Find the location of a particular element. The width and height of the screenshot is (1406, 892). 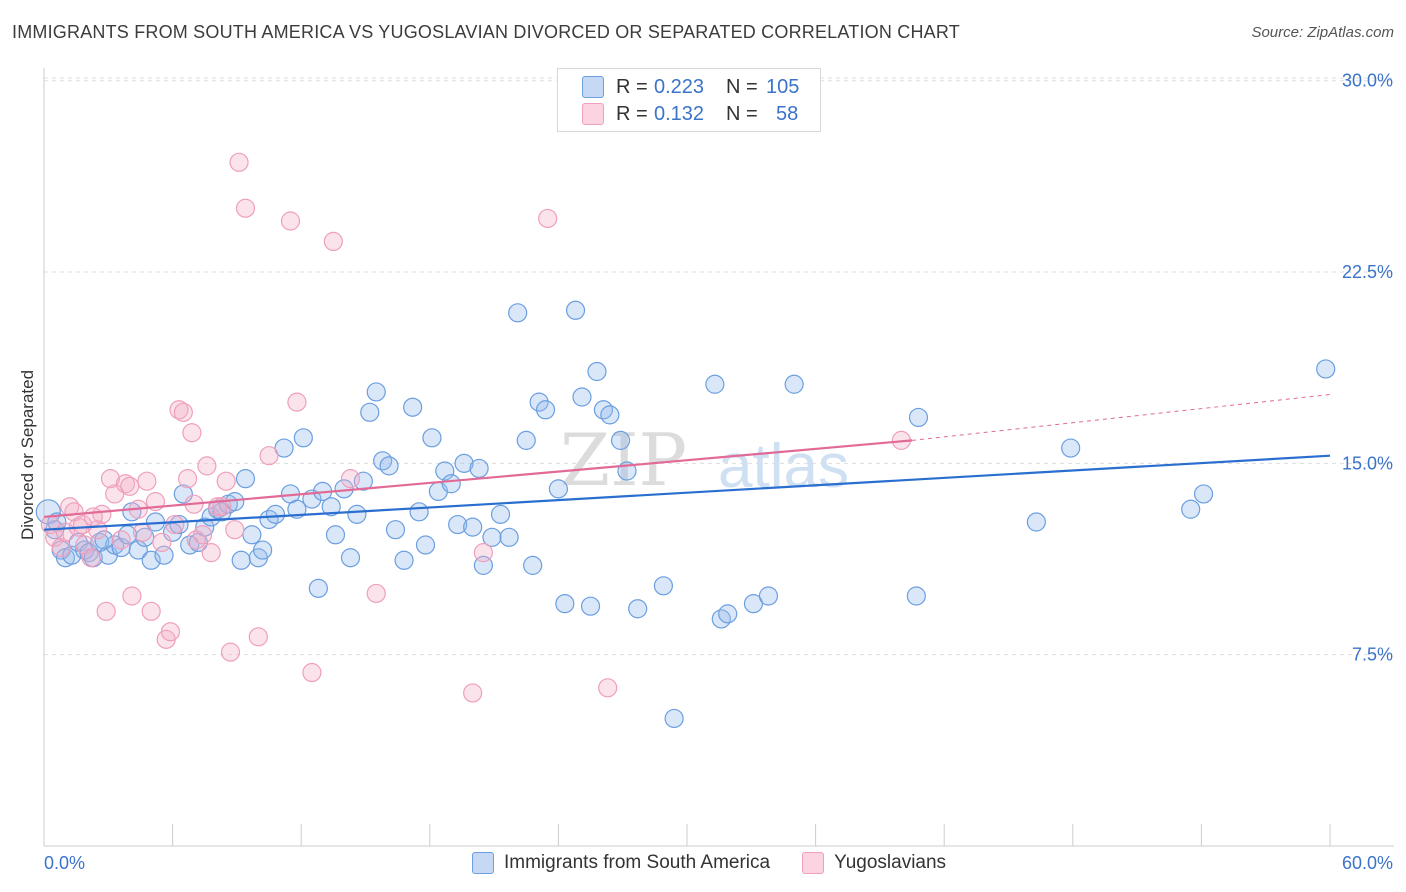

legend-swatch-pink is located at coordinates (813, 863).